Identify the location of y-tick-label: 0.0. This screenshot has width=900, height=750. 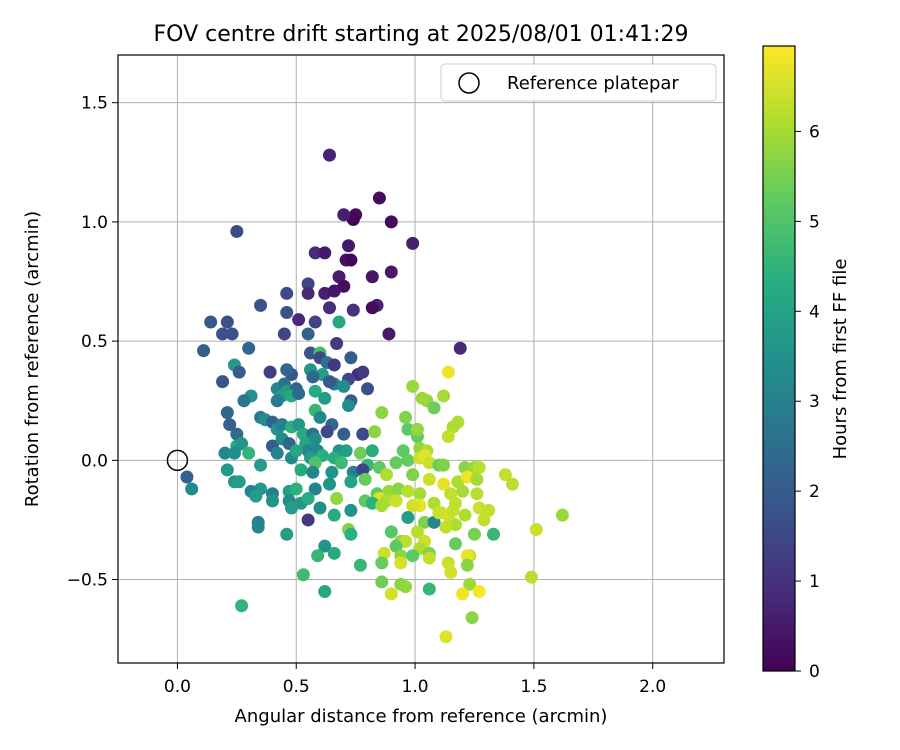
(94, 461).